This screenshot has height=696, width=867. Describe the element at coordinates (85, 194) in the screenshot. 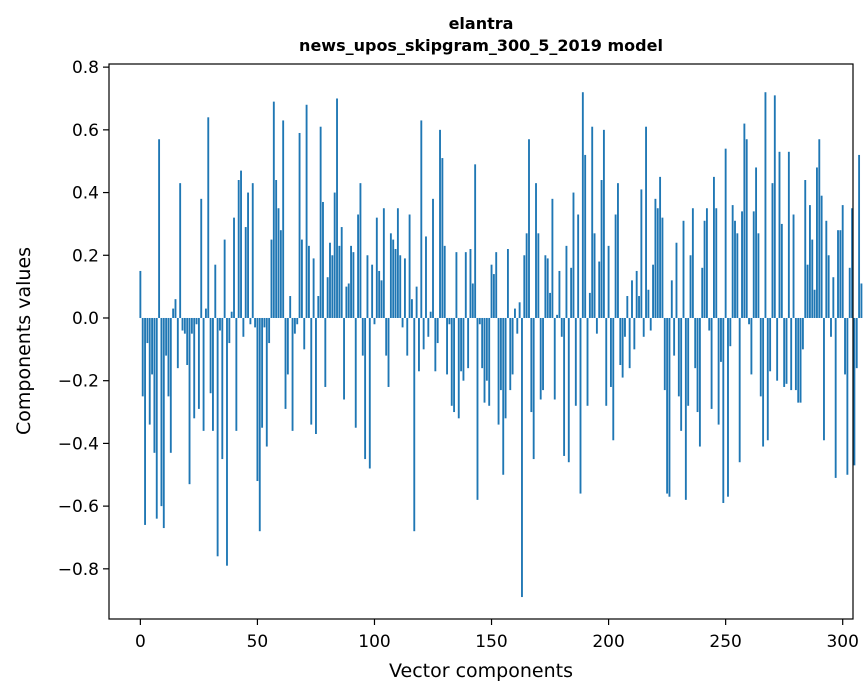

I see `y-tick-label: 0.4` at that location.